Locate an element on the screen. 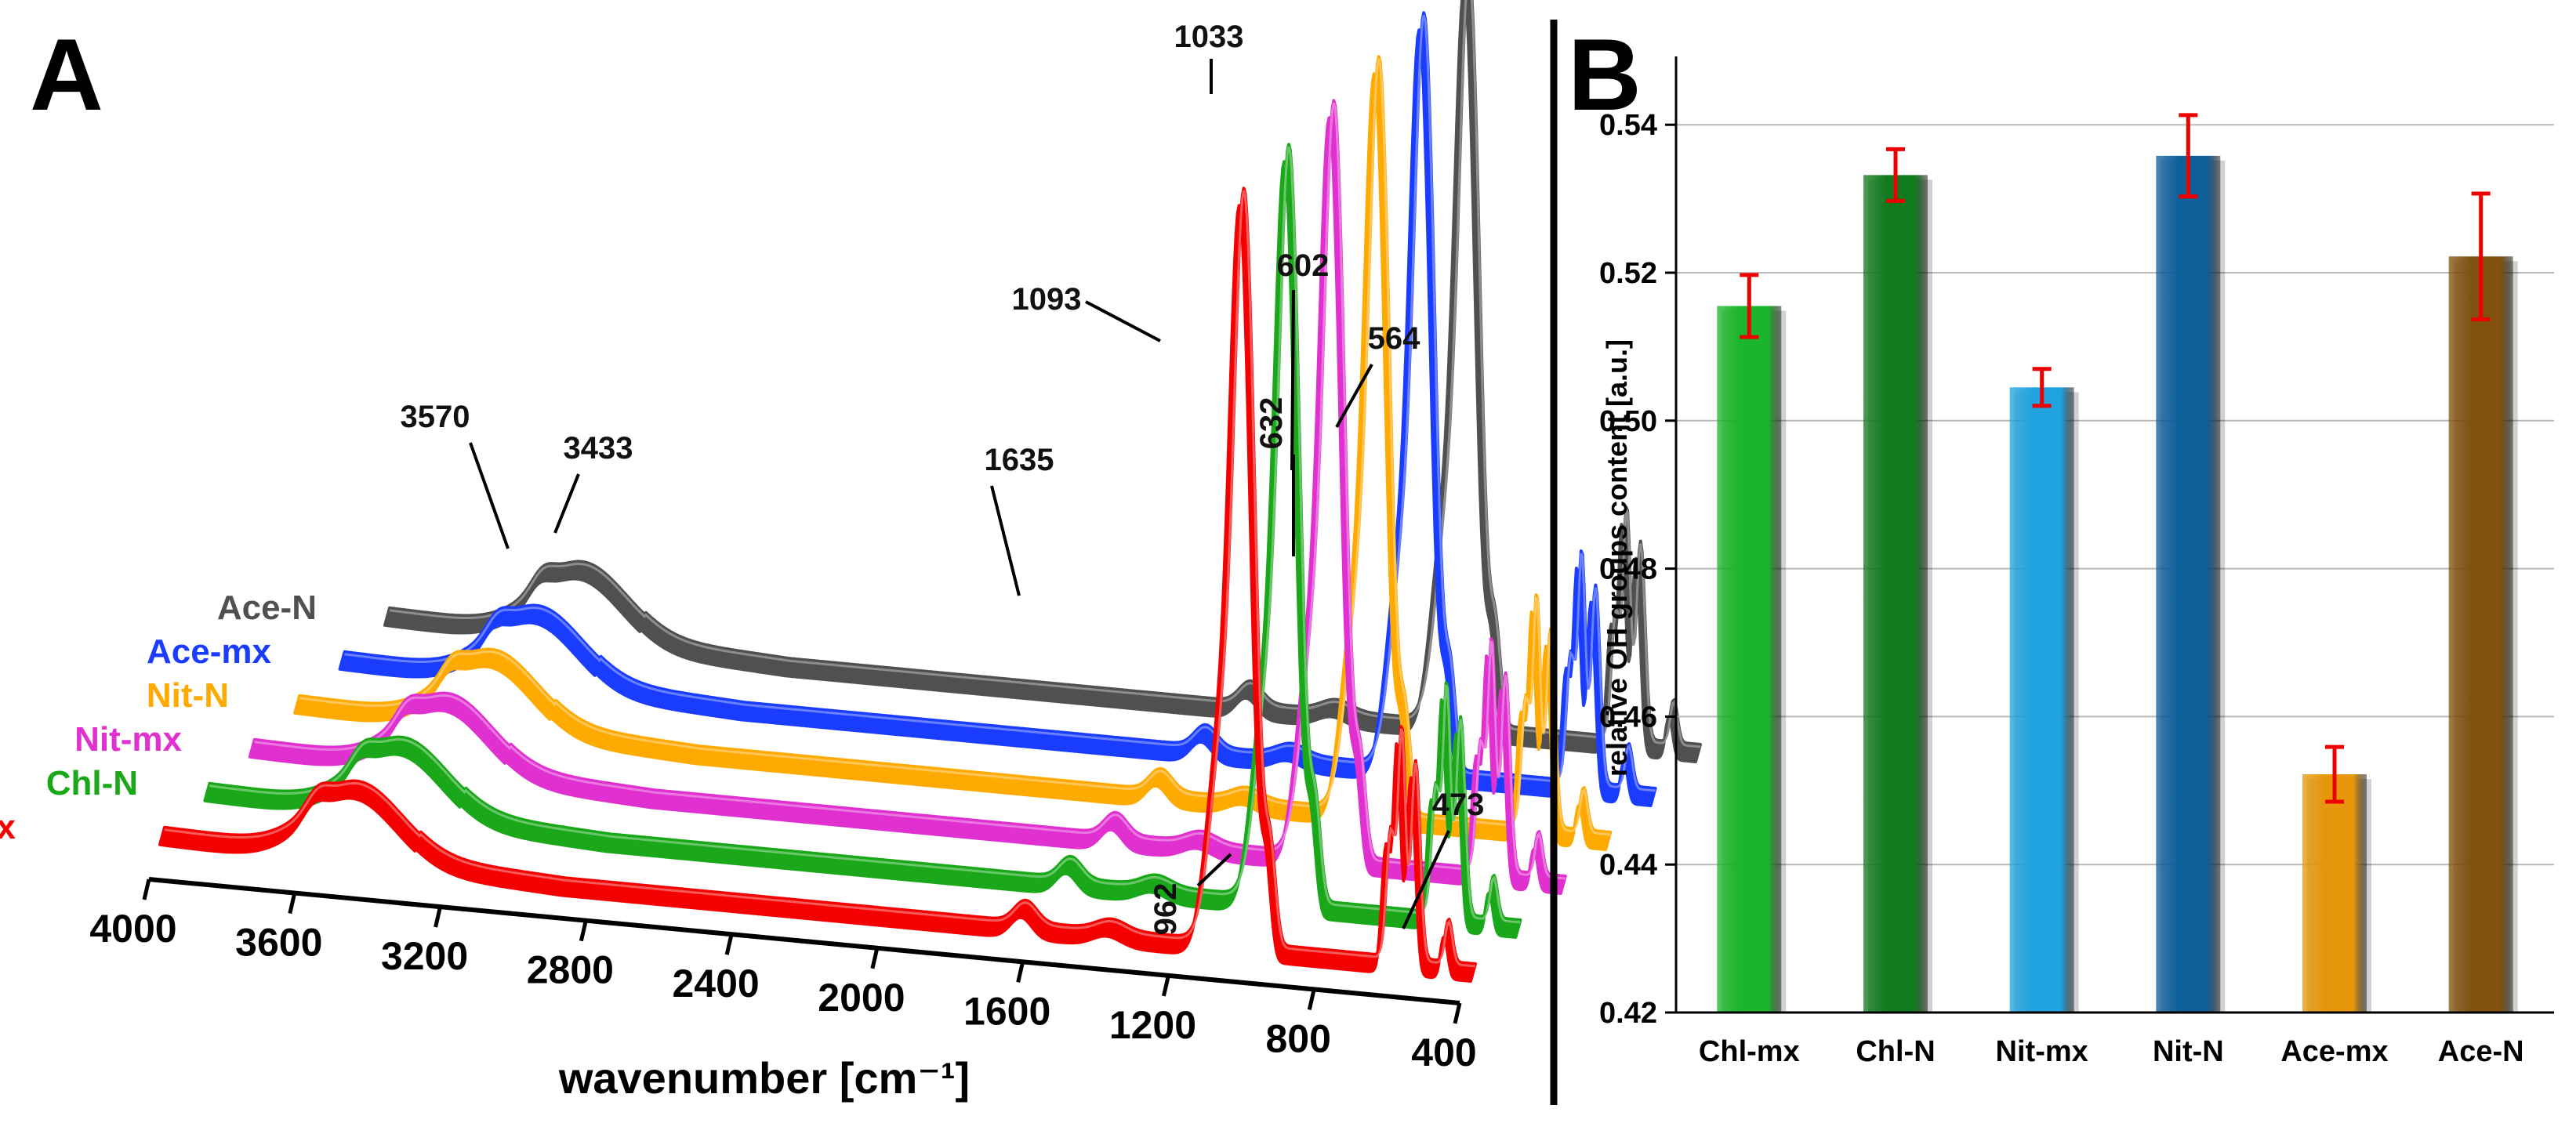 Image resolution: width=2576 pixels, height=1123 pixels. peak-label: 3433 is located at coordinates (598, 448).